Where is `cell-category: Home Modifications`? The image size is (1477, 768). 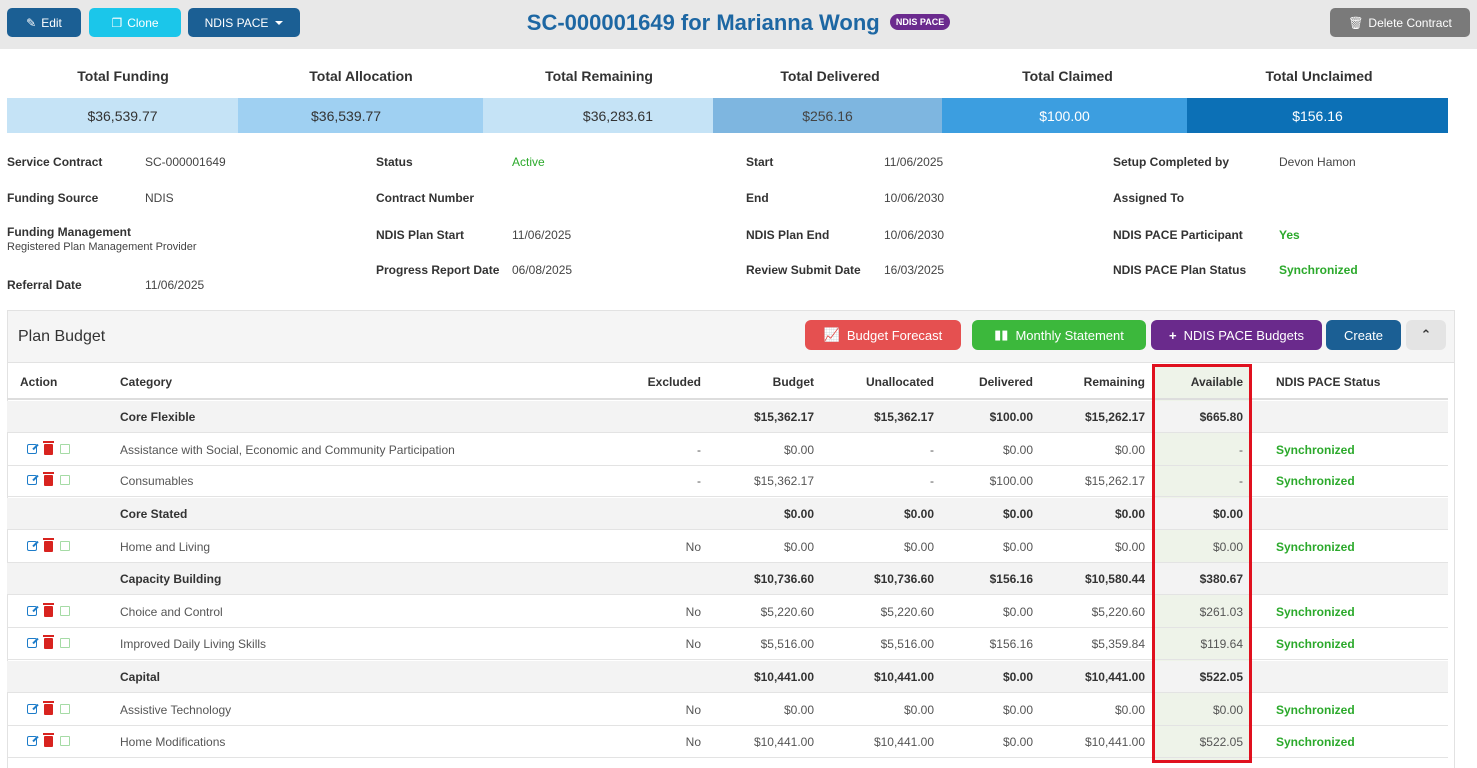
cell-category: Home Modifications is located at coordinates (173, 742).